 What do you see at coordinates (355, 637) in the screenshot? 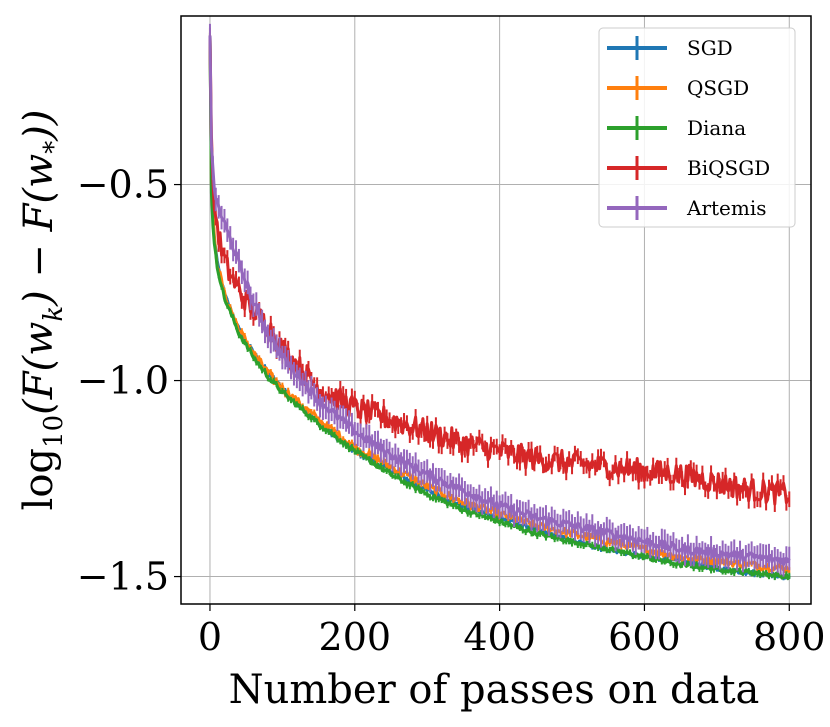
I see `x-tick-label: 200` at bounding box center [355, 637].